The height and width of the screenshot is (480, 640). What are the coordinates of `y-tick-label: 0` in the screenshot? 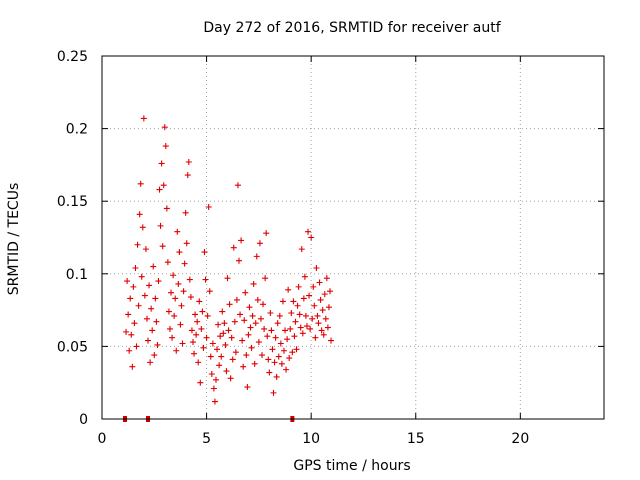 It's located at (83, 420).